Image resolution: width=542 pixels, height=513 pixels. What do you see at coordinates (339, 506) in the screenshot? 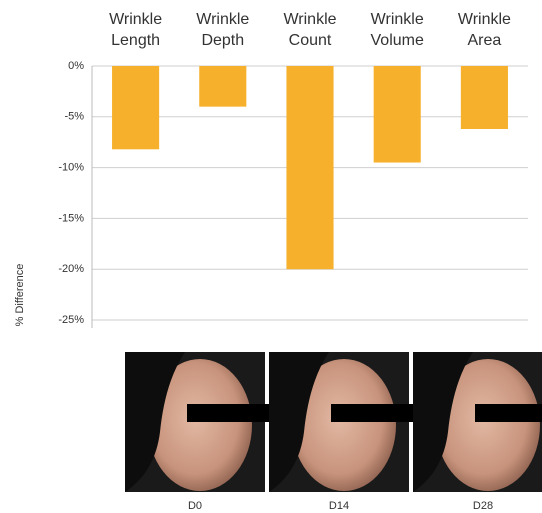
I see `photo-label: D14` at bounding box center [339, 506].